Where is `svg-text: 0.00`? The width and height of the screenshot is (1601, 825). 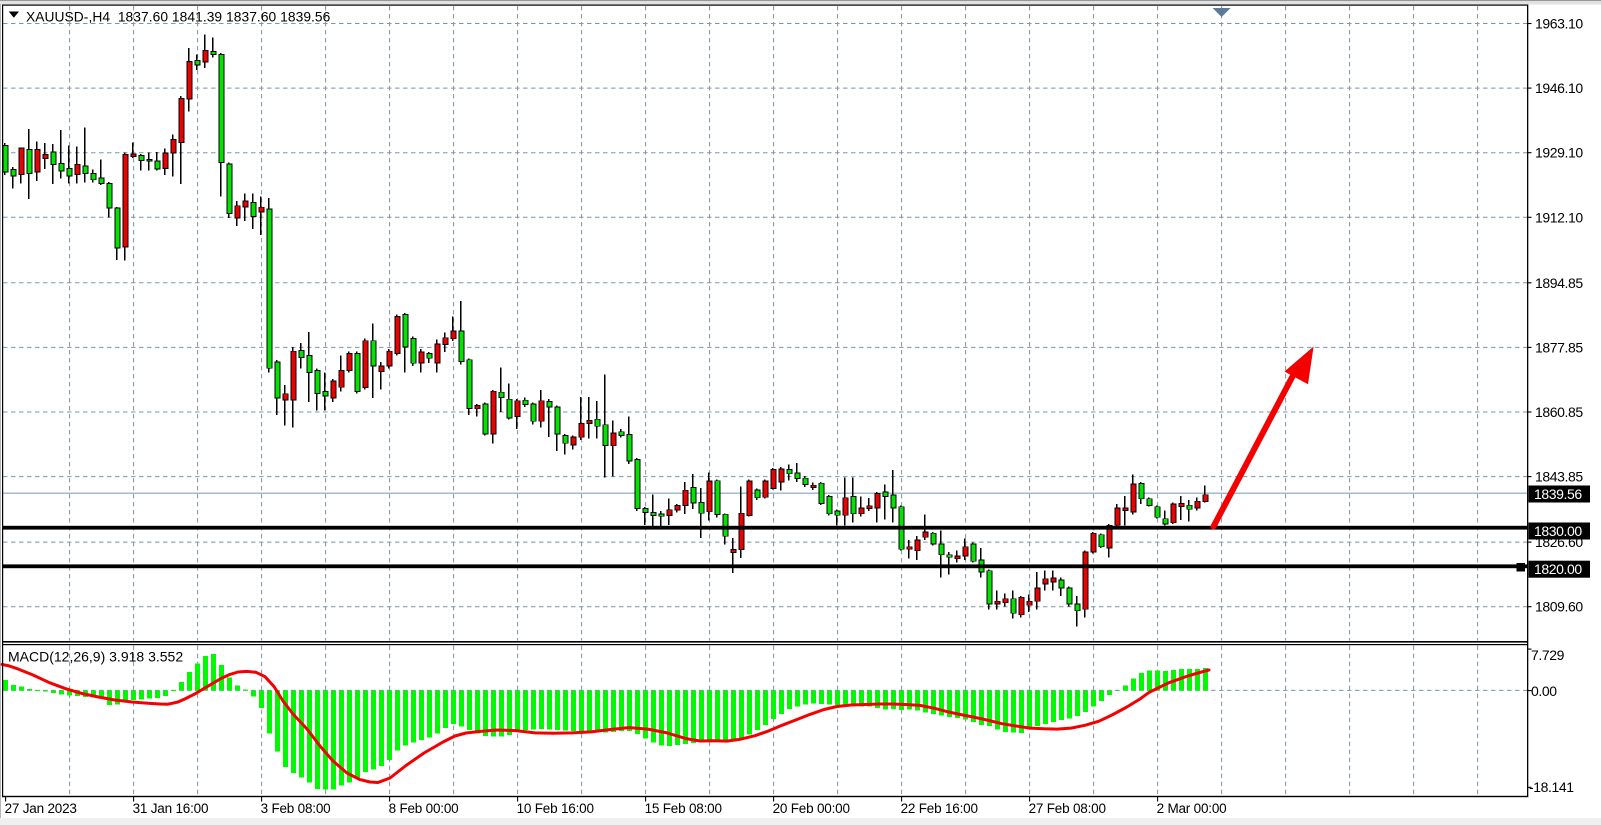
svg-text: 0.00 is located at coordinates (1544, 691).